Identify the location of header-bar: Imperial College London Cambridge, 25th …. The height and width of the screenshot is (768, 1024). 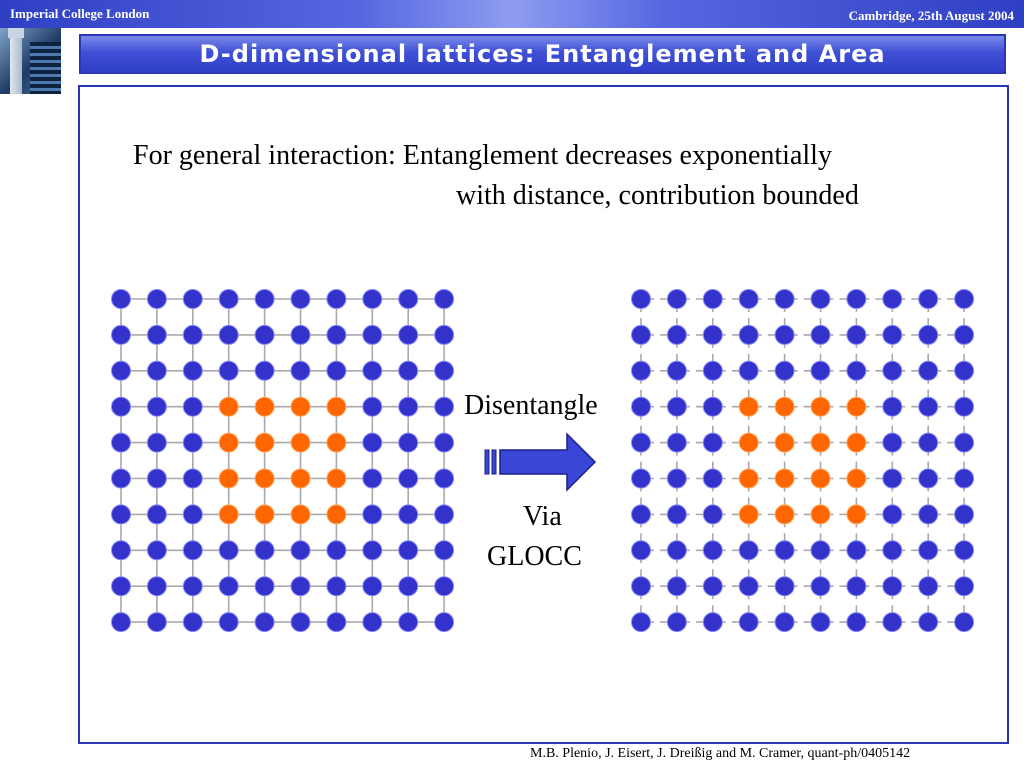
(512, 14).